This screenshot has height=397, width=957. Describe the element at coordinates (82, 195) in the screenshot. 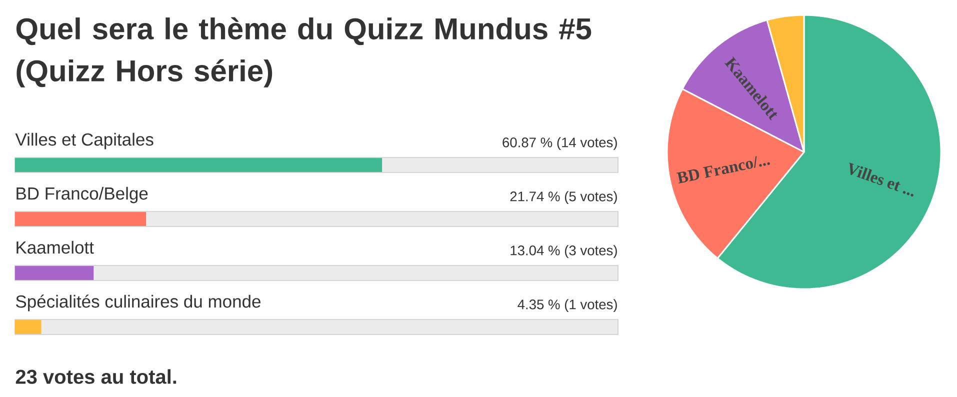

I see `y-tick-label: BD Franco/Belge` at that location.